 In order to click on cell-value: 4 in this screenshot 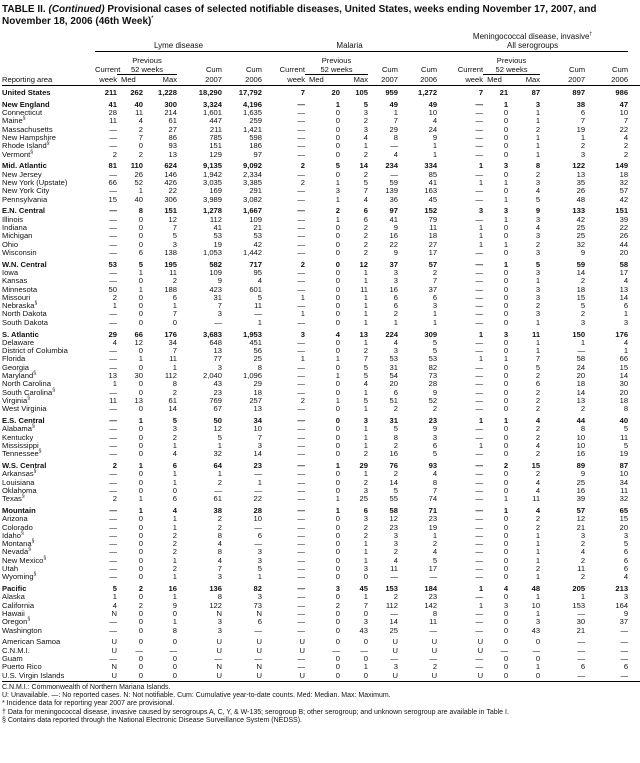, I will do `click(538, 420)`.